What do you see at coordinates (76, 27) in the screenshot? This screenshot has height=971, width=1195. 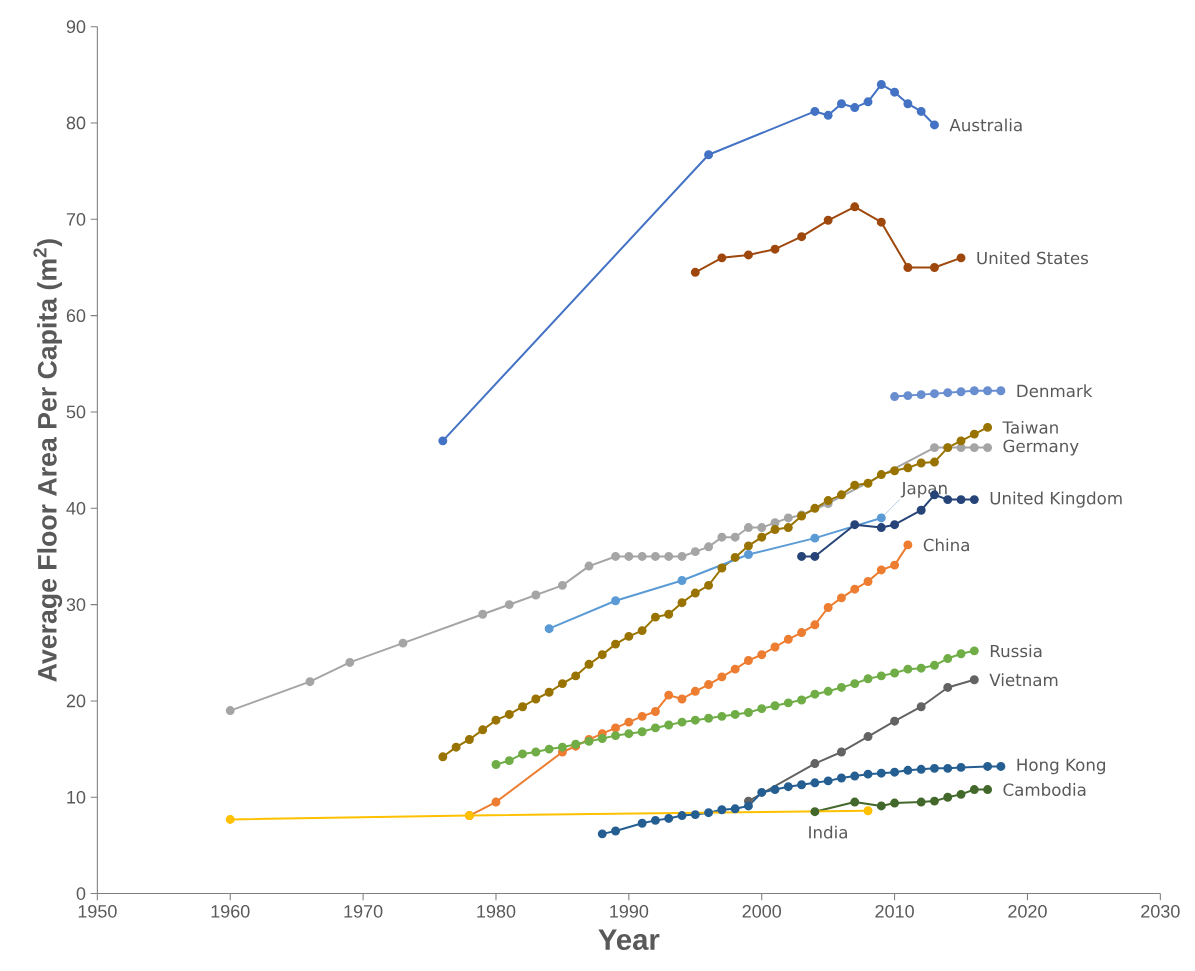 I see `y-tick-label: 90` at bounding box center [76, 27].